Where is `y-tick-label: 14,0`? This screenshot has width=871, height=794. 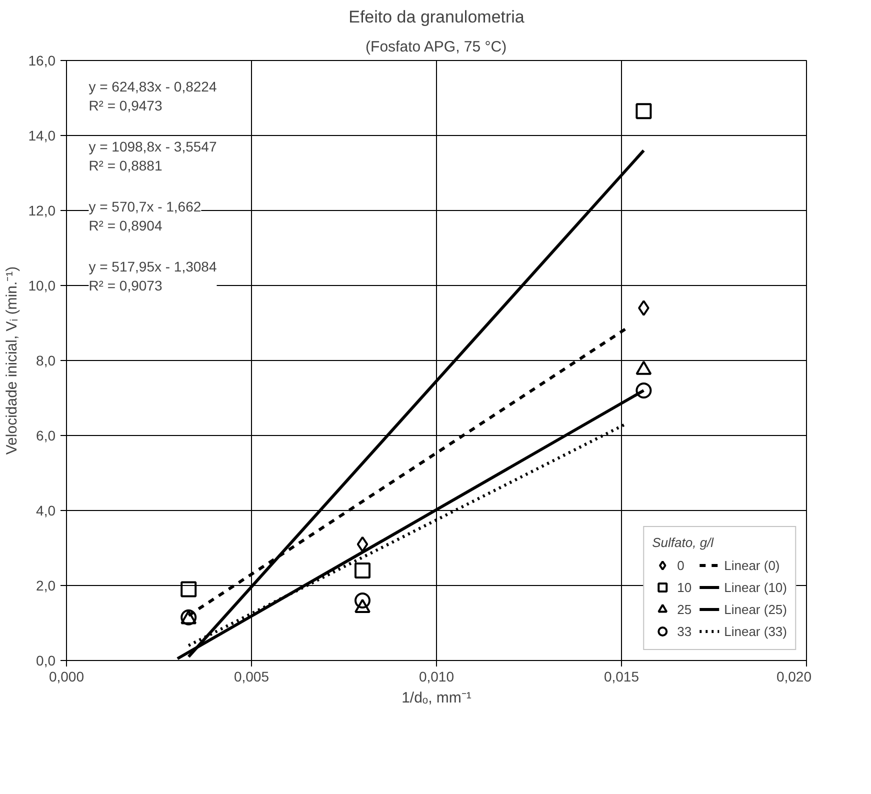 y-tick-label: 14,0 is located at coordinates (42, 136).